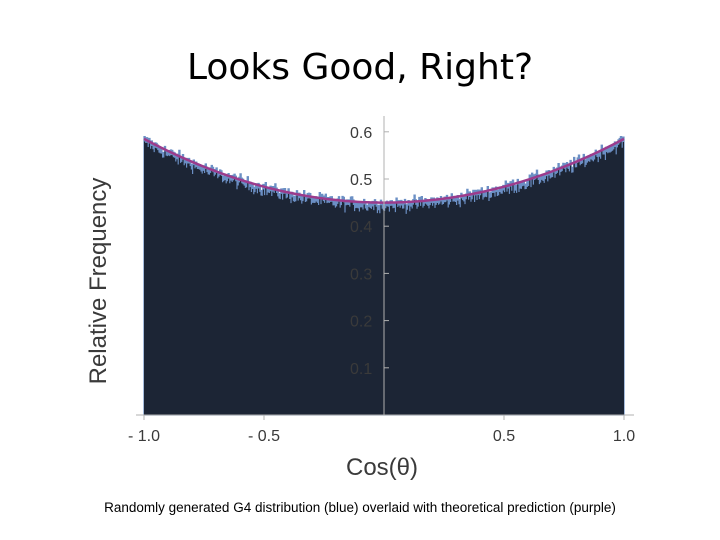  What do you see at coordinates (361, 369) in the screenshot?
I see `y-tick-label: 0.1` at bounding box center [361, 369].